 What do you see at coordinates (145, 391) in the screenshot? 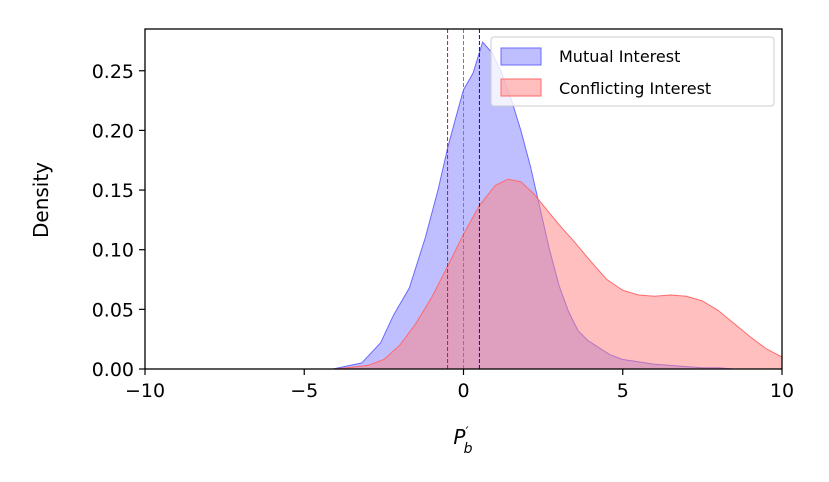
I see `x-tick-label: −10` at bounding box center [145, 391].